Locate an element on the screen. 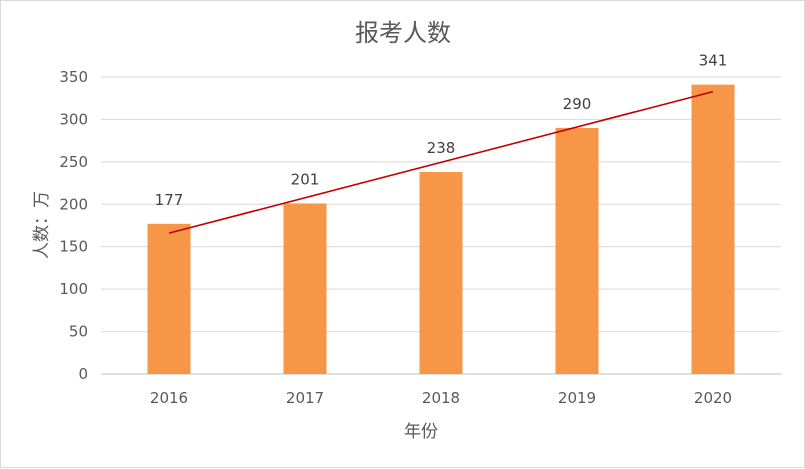 Image resolution: width=805 pixels, height=469 pixels. x-tick-label: 2017 is located at coordinates (305, 398).